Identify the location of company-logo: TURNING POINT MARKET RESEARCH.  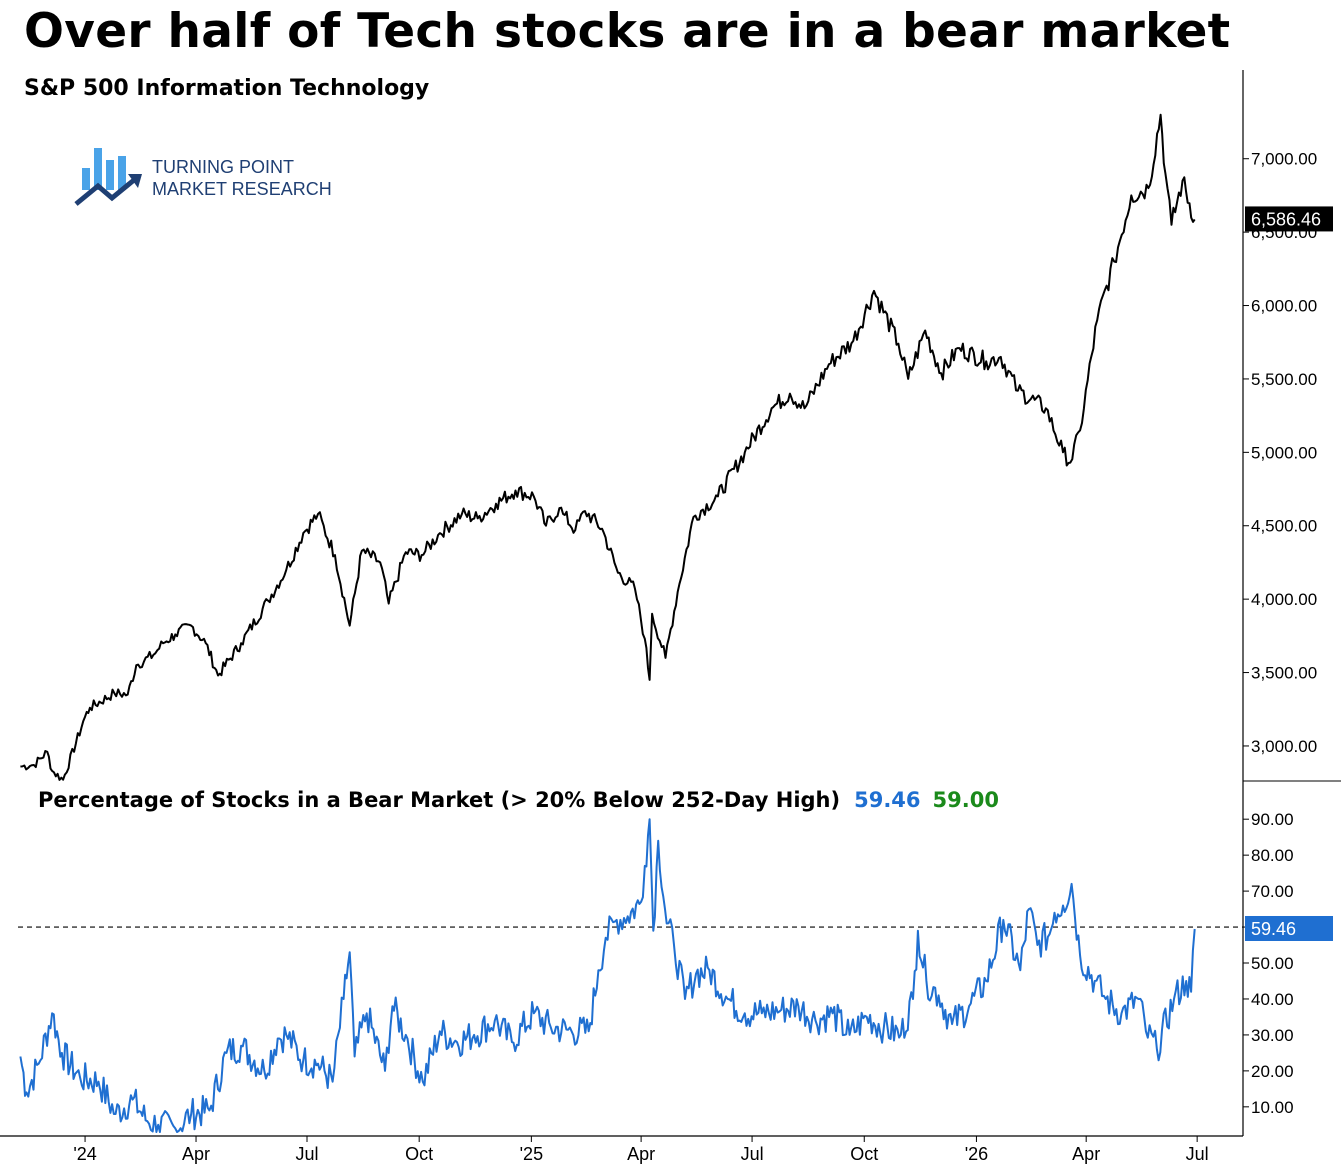
(204, 178).